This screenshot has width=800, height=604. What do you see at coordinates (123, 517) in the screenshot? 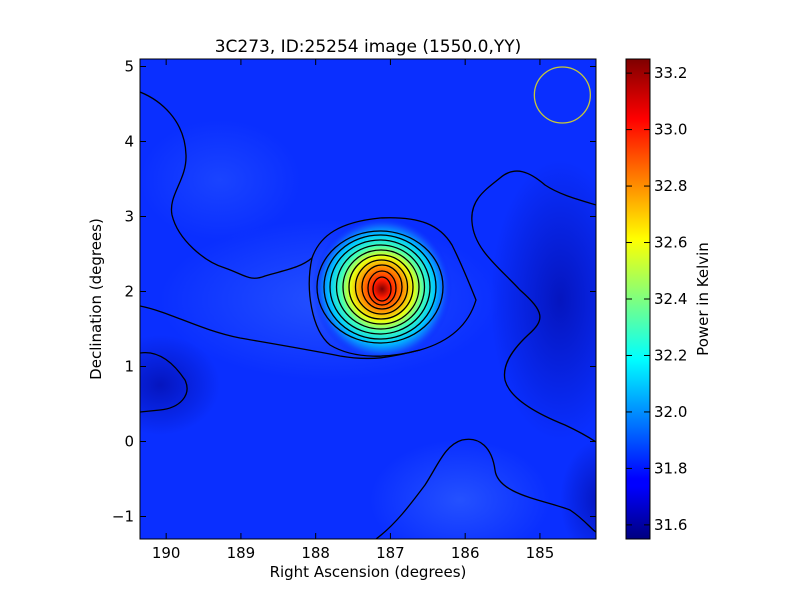
I see `y-tick-label: −1` at bounding box center [123, 517].